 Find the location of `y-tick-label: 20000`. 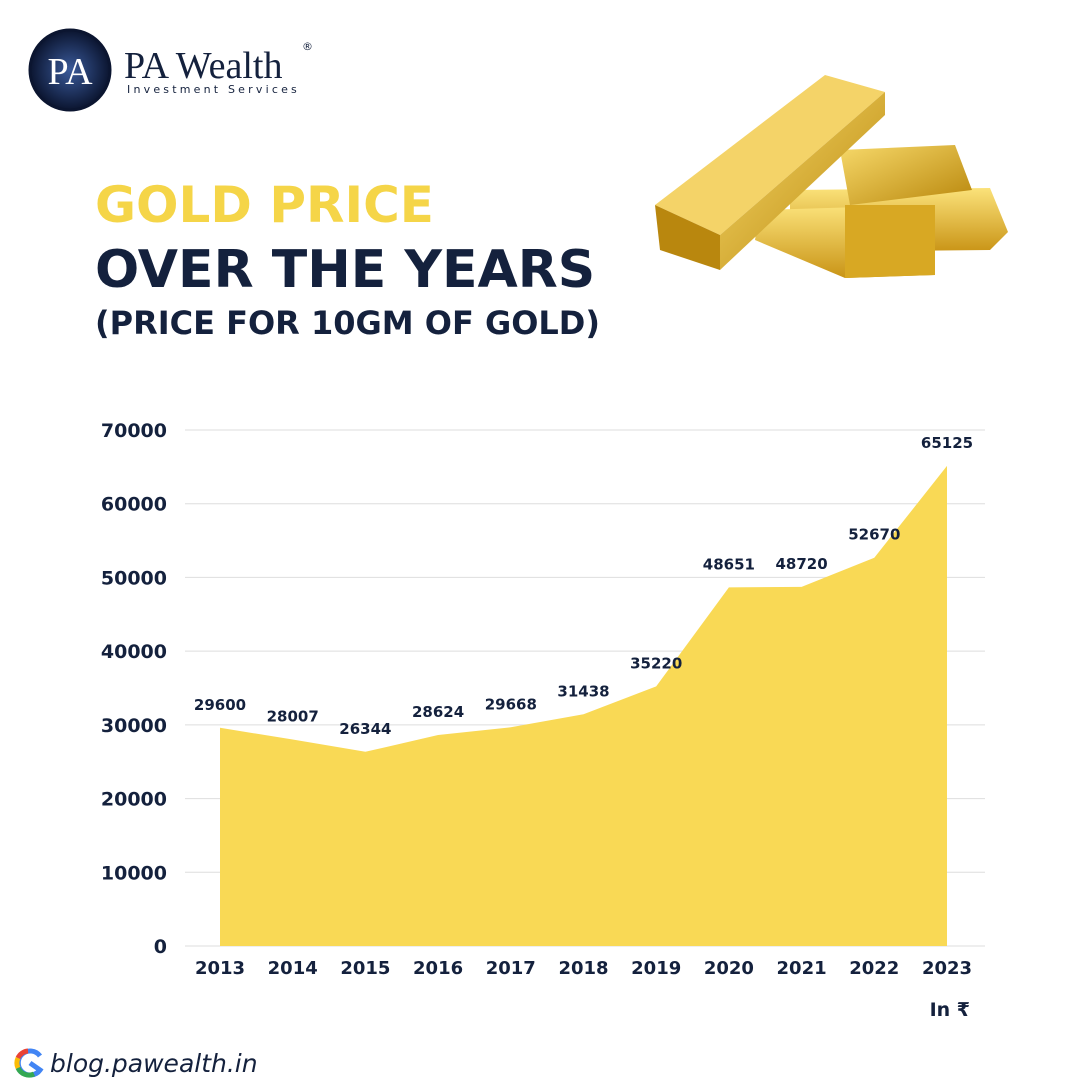

y-tick-label: 20000 is located at coordinates (134, 800).